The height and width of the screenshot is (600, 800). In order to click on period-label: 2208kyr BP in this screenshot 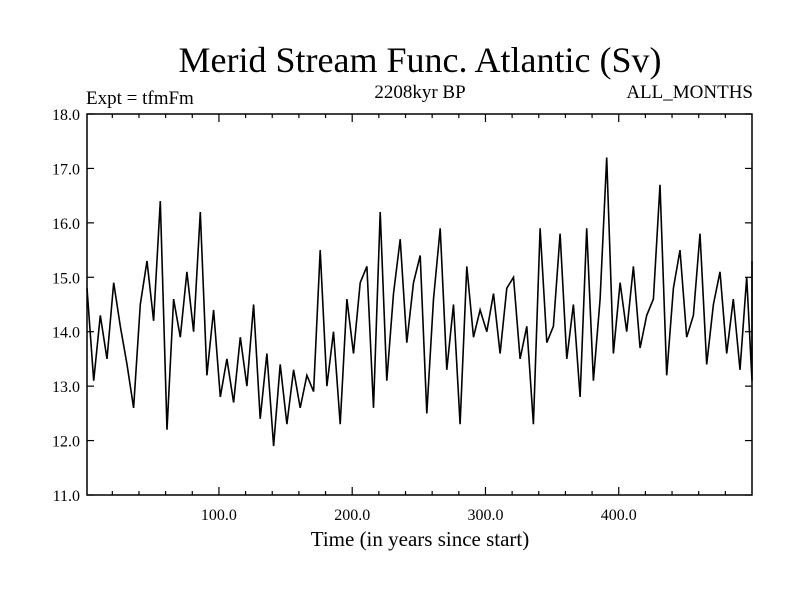, I will do `click(419, 92)`.